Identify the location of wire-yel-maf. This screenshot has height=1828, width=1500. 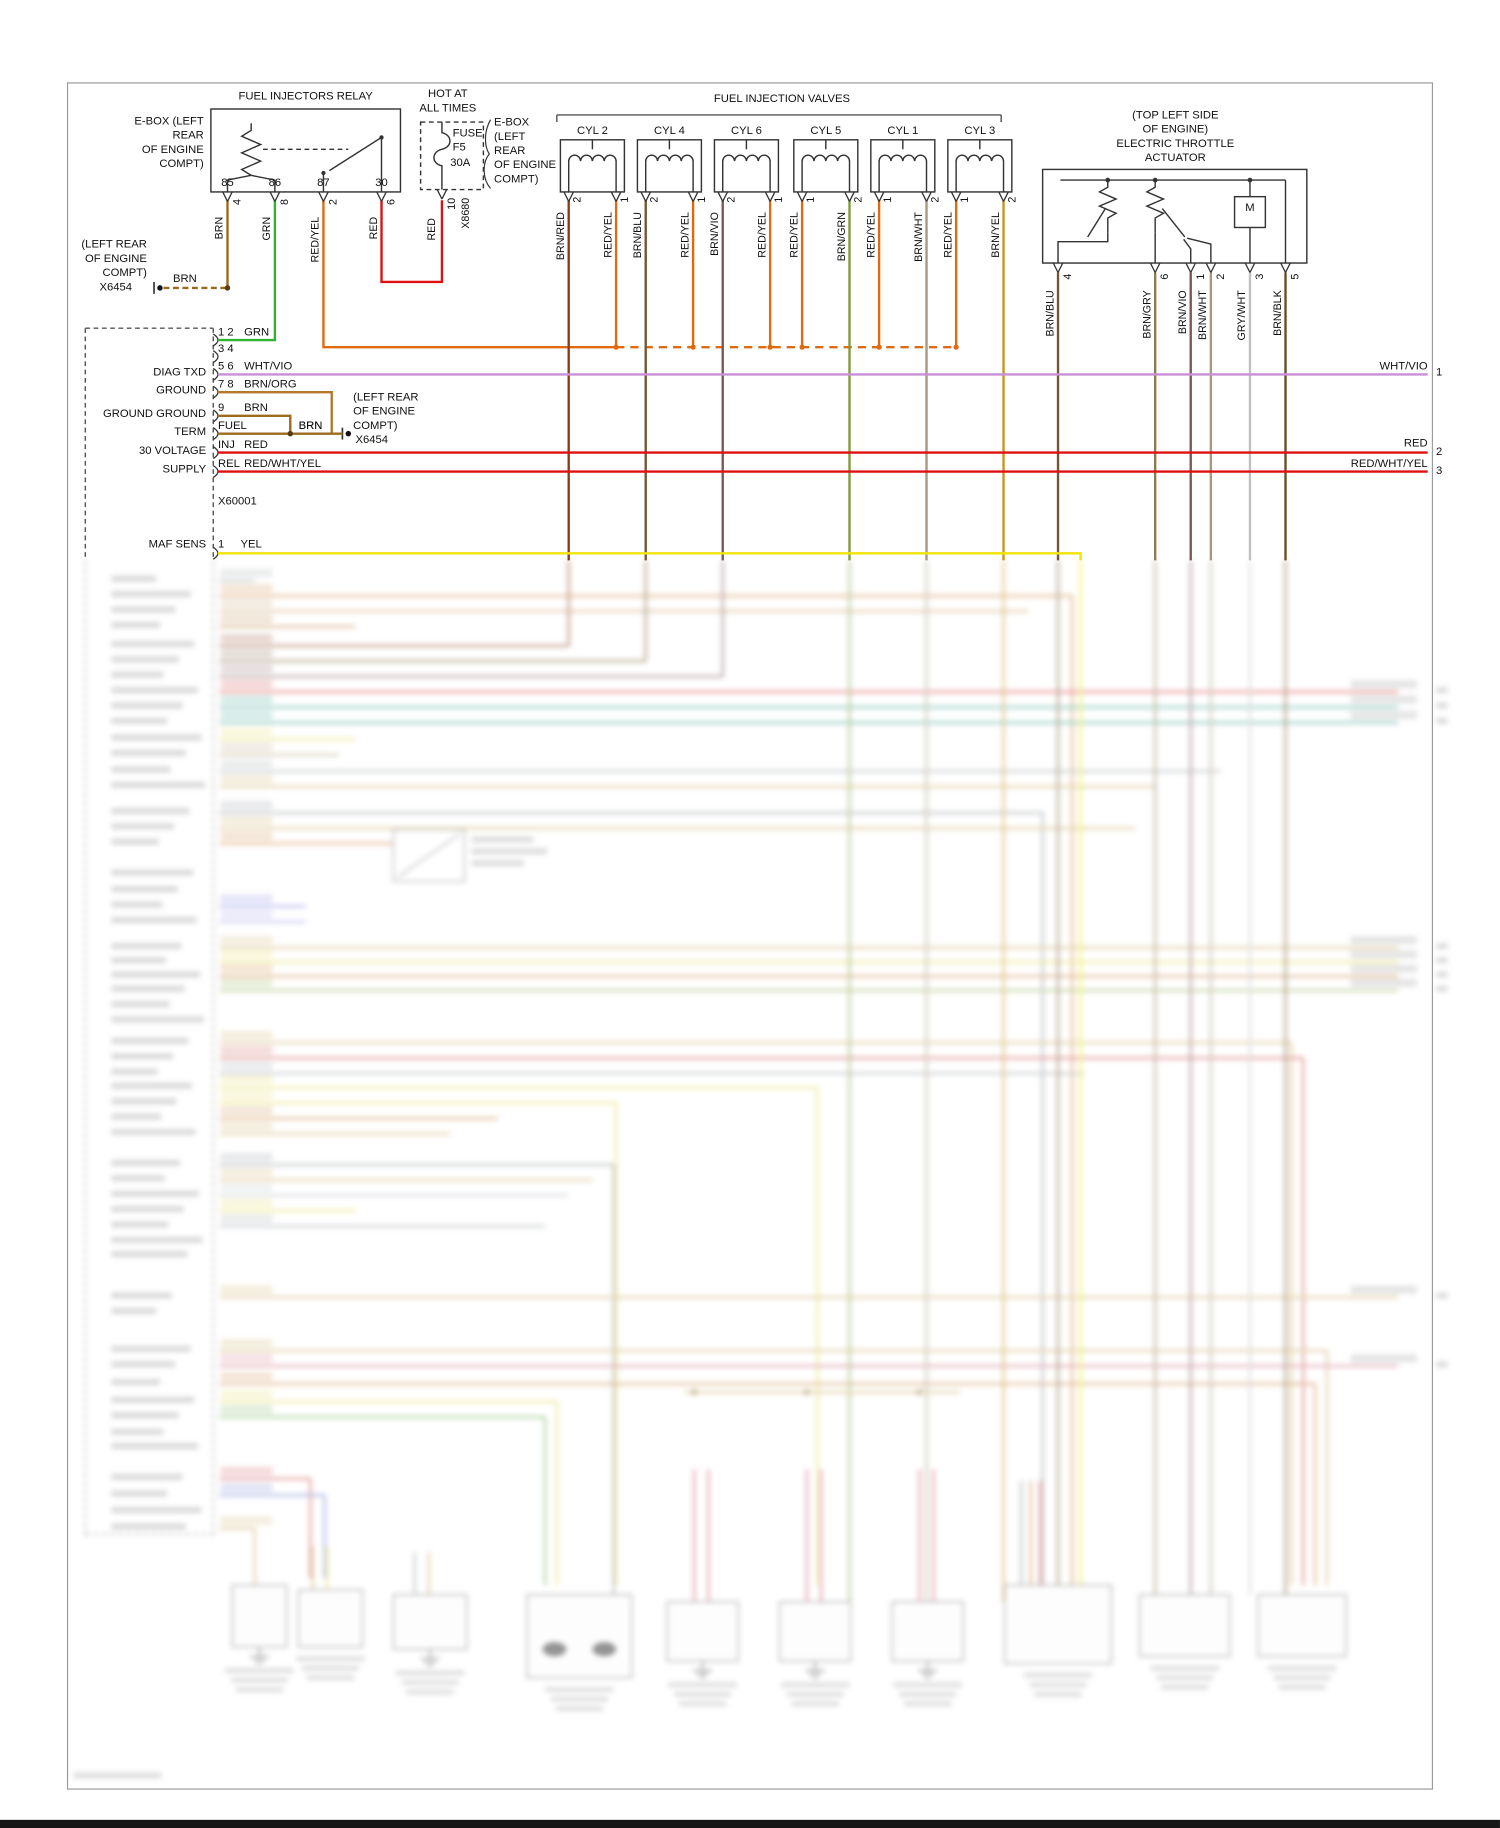
(650, 556).